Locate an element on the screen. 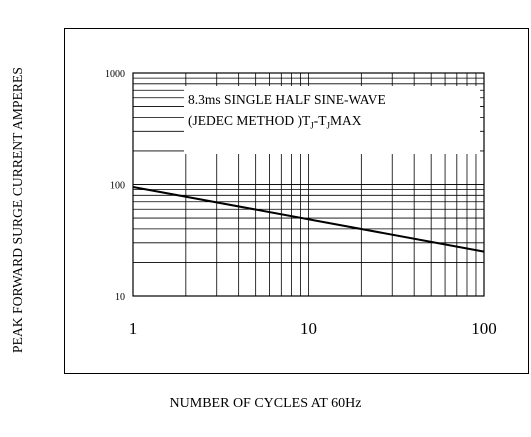 This screenshot has height=437, width=531. y-tick-label: 10 is located at coordinates (120, 297).